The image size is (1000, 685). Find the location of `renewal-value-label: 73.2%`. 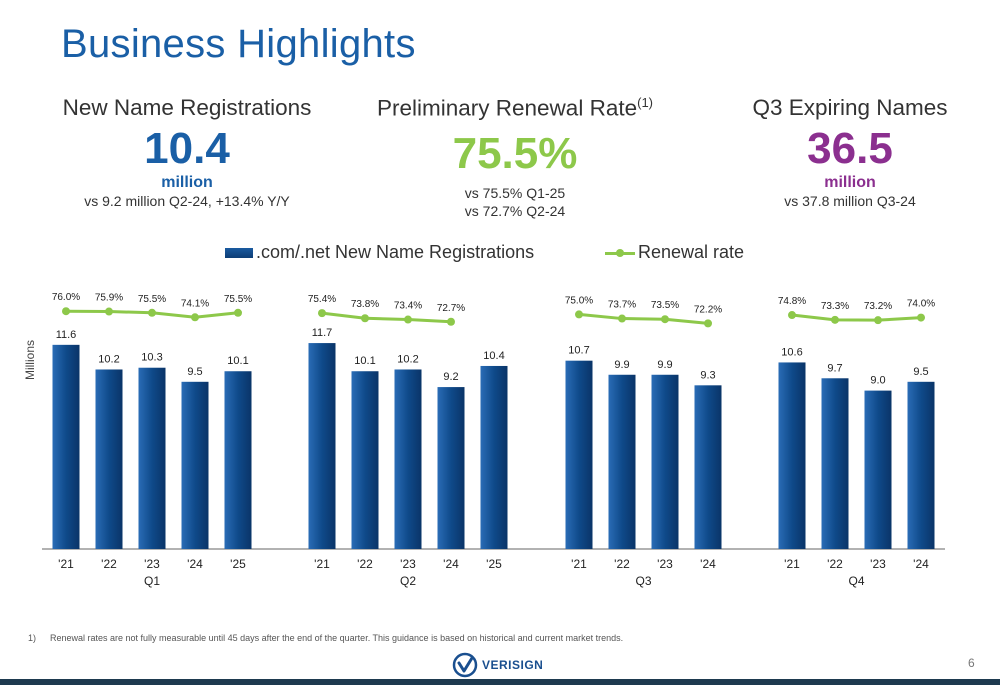

renewal-value-label: 73.2% is located at coordinates (878, 306).